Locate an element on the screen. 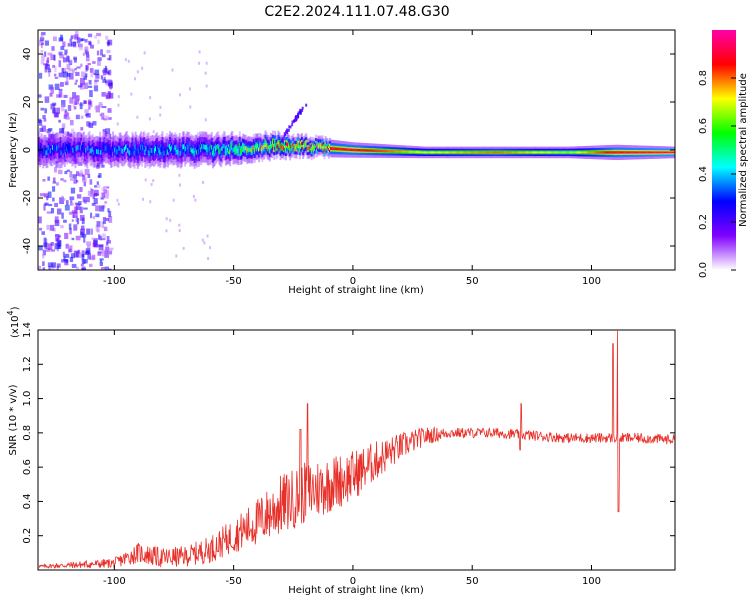 This screenshot has width=750, height=600. colorbar-tick-label: 0.2 is located at coordinates (703, 222).